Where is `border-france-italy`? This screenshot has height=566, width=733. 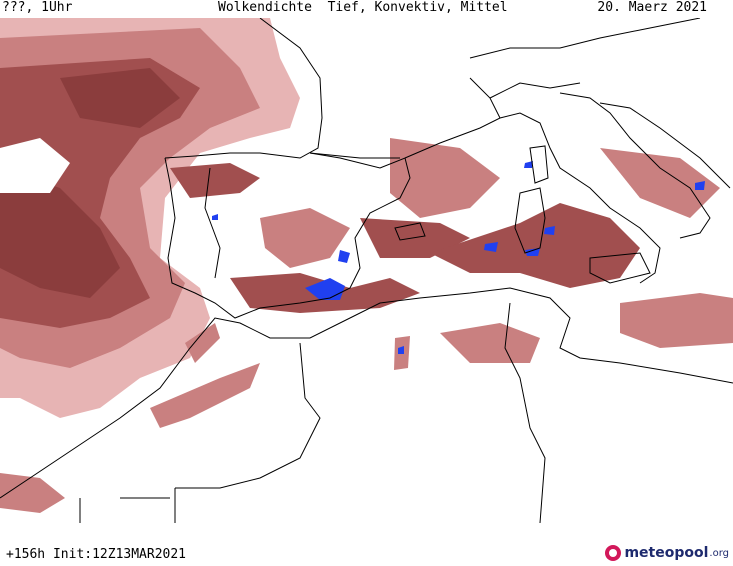
border-france-italy is located at coordinates (485, 98).